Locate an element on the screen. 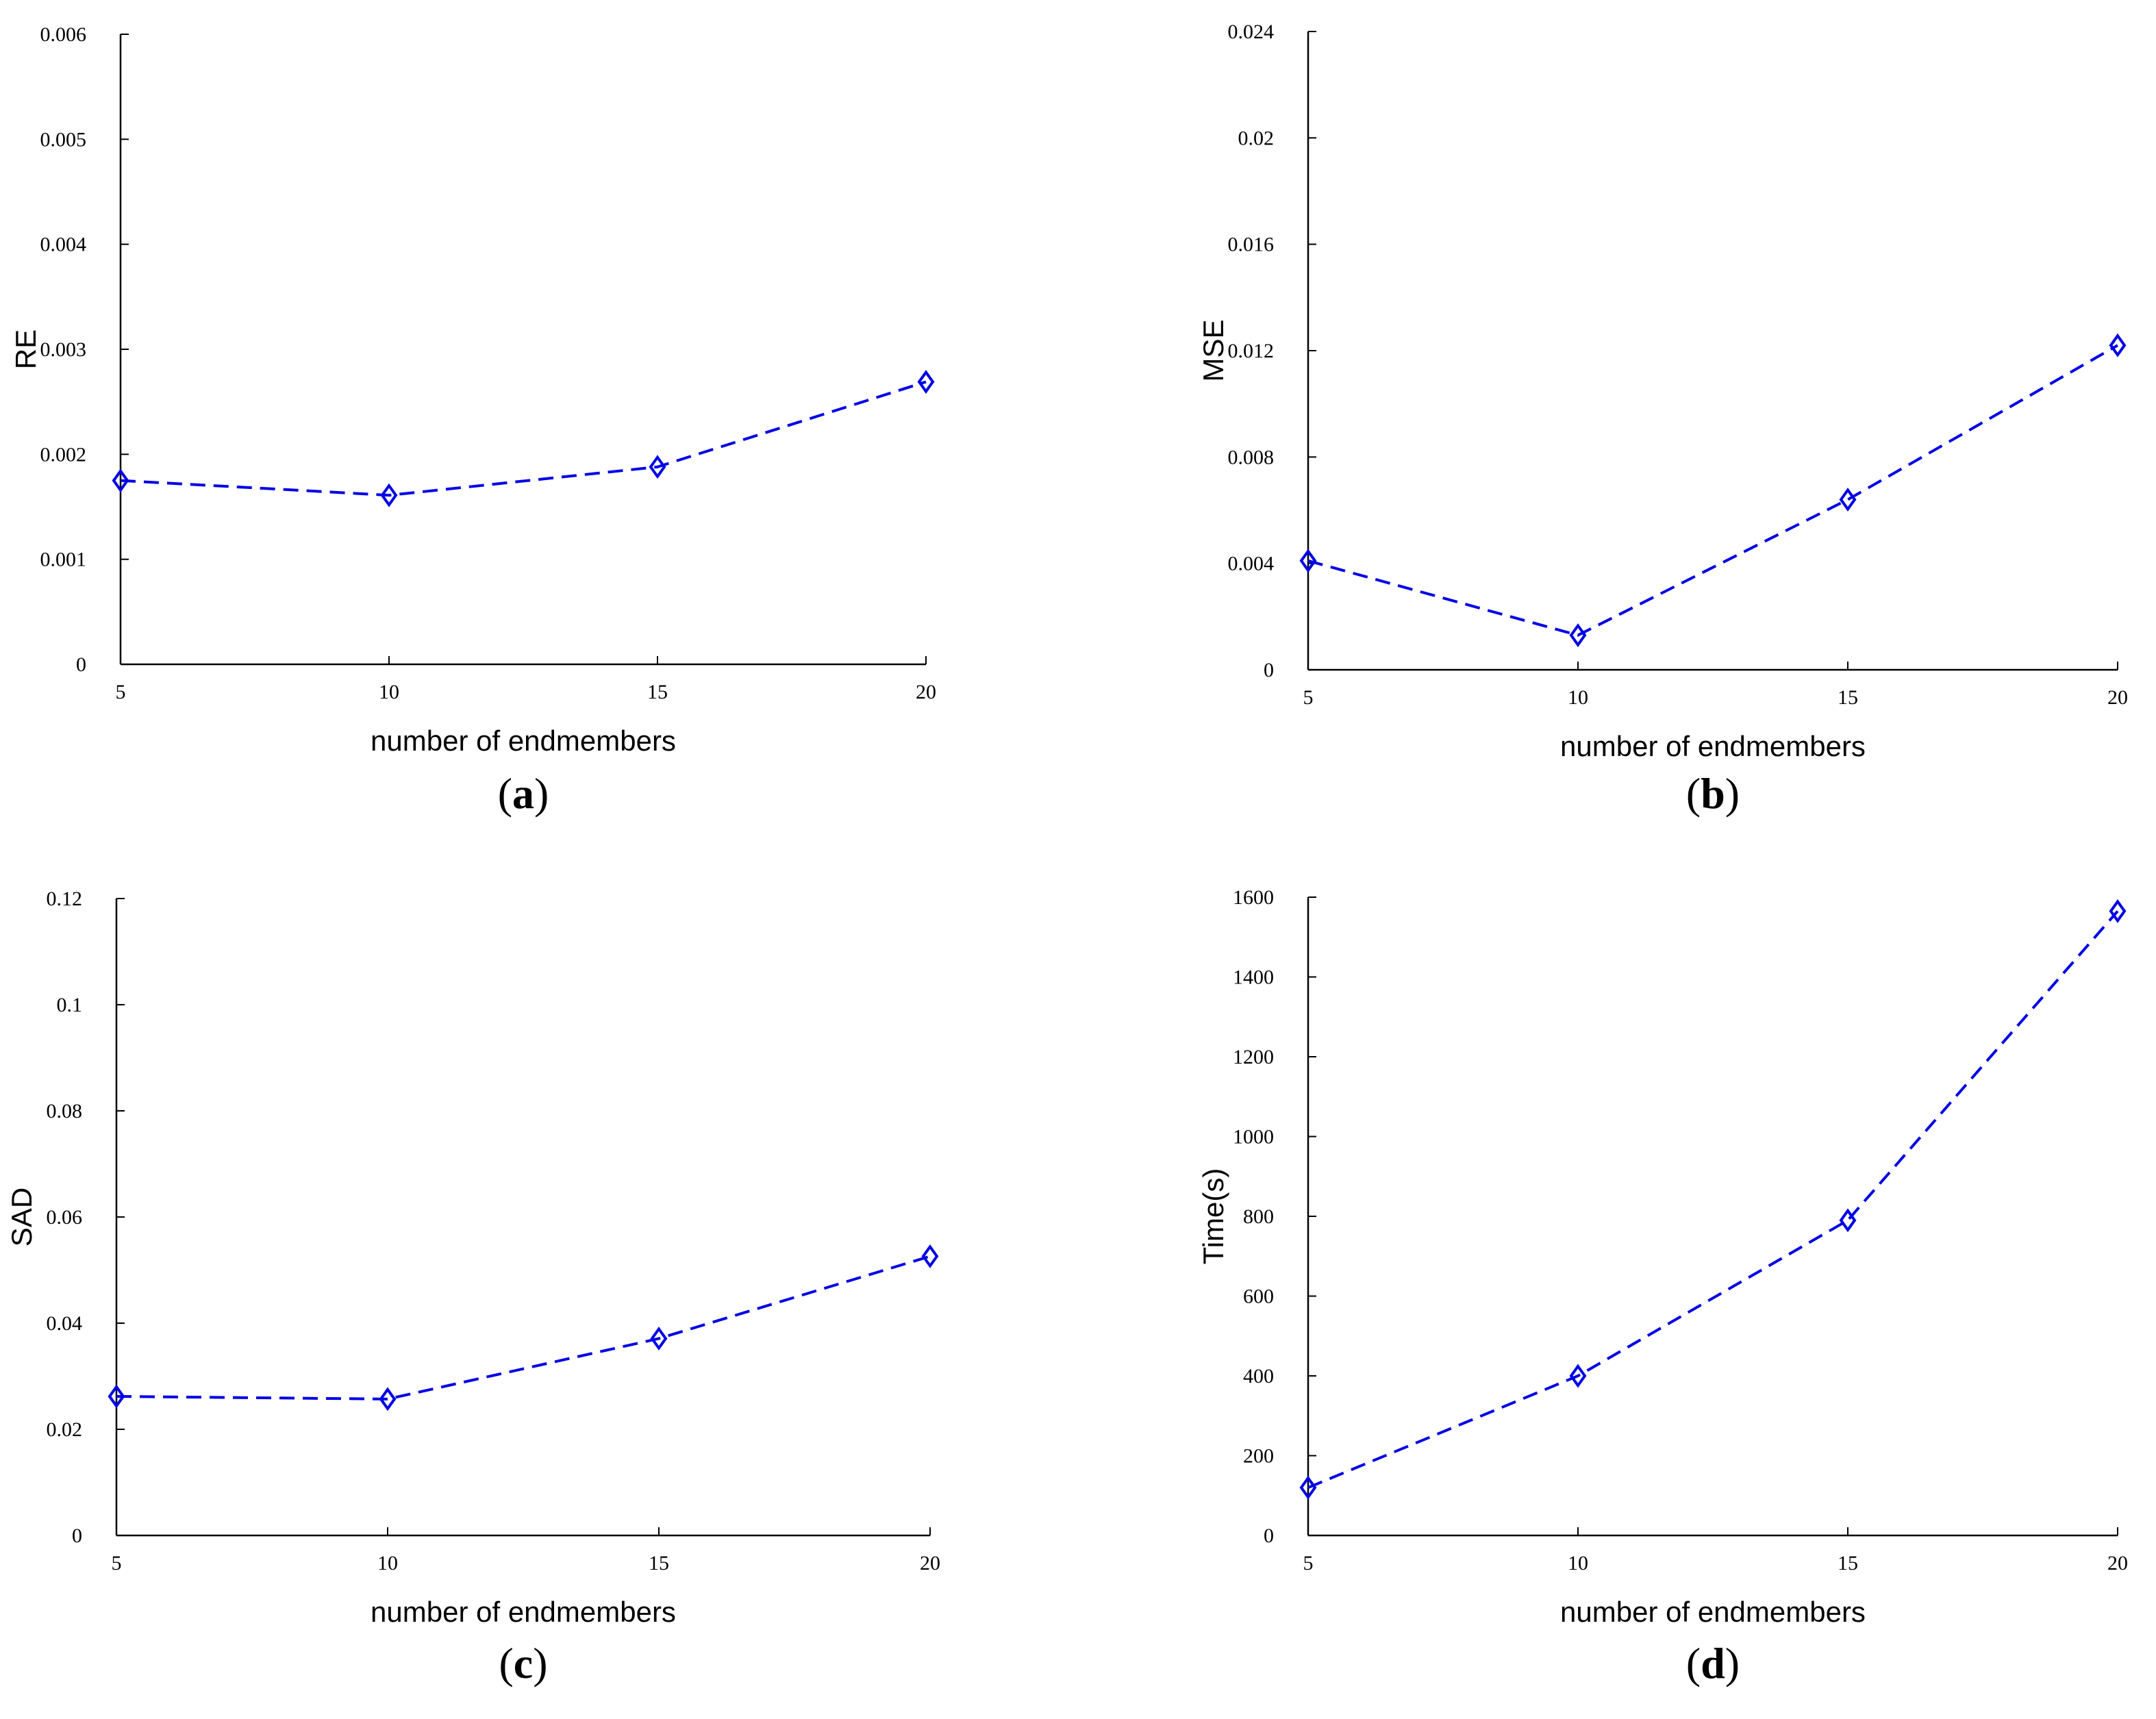 This screenshot has width=2156, height=1719. y-tick-label: 0.12 is located at coordinates (65, 899).